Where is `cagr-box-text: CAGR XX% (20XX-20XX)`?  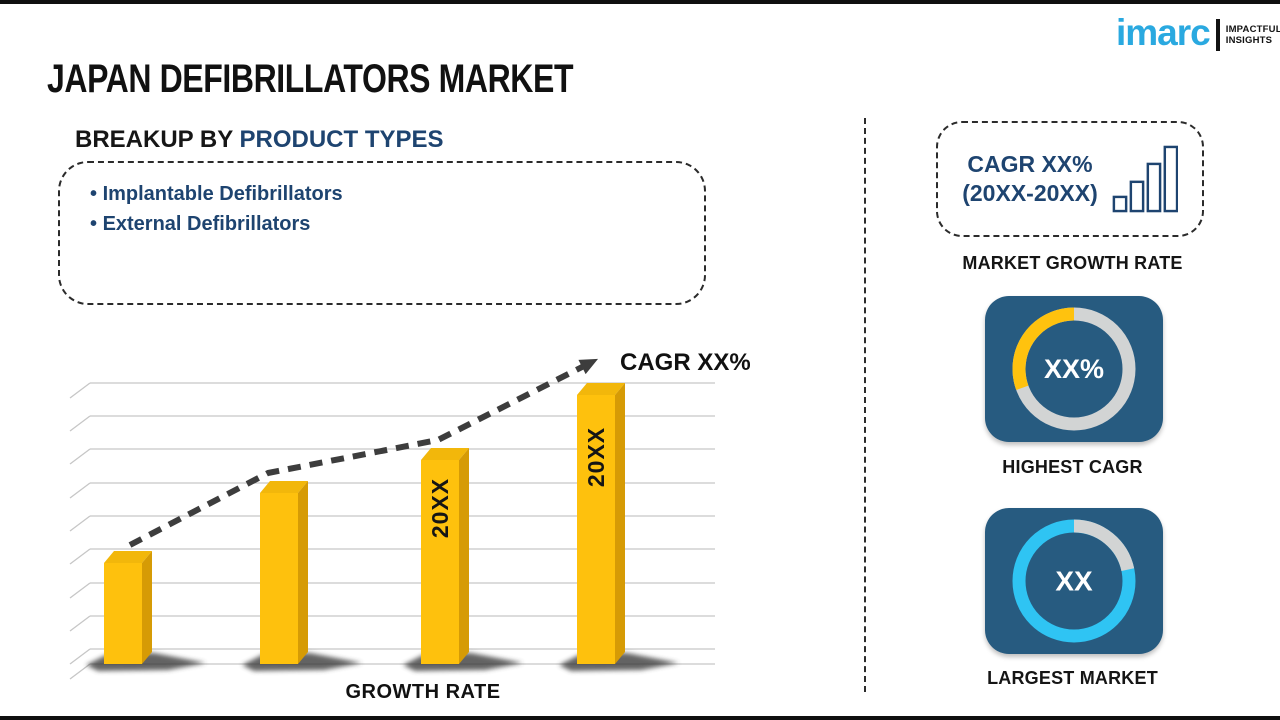 cagr-box-text: CAGR XX% (20XX-20XX) is located at coordinates (1030, 179).